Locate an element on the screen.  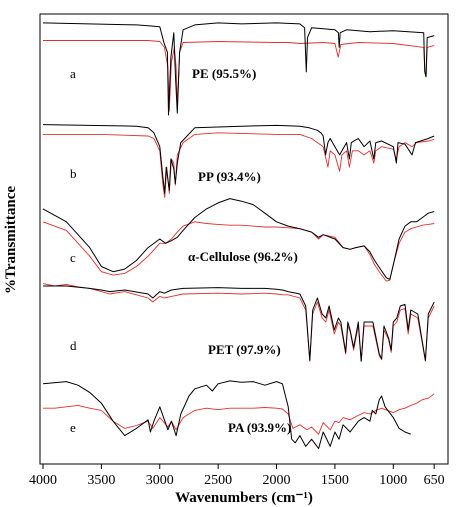
sample-label-a: PE (95.5%) is located at coordinates (224, 73).